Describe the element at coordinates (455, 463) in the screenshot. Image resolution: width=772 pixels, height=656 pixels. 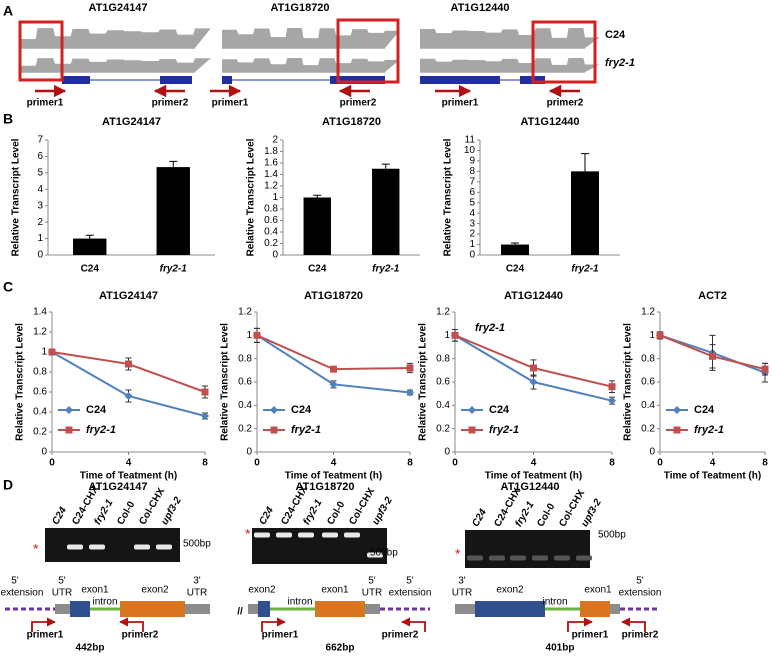
I see `x-tick-label: 0` at that location.